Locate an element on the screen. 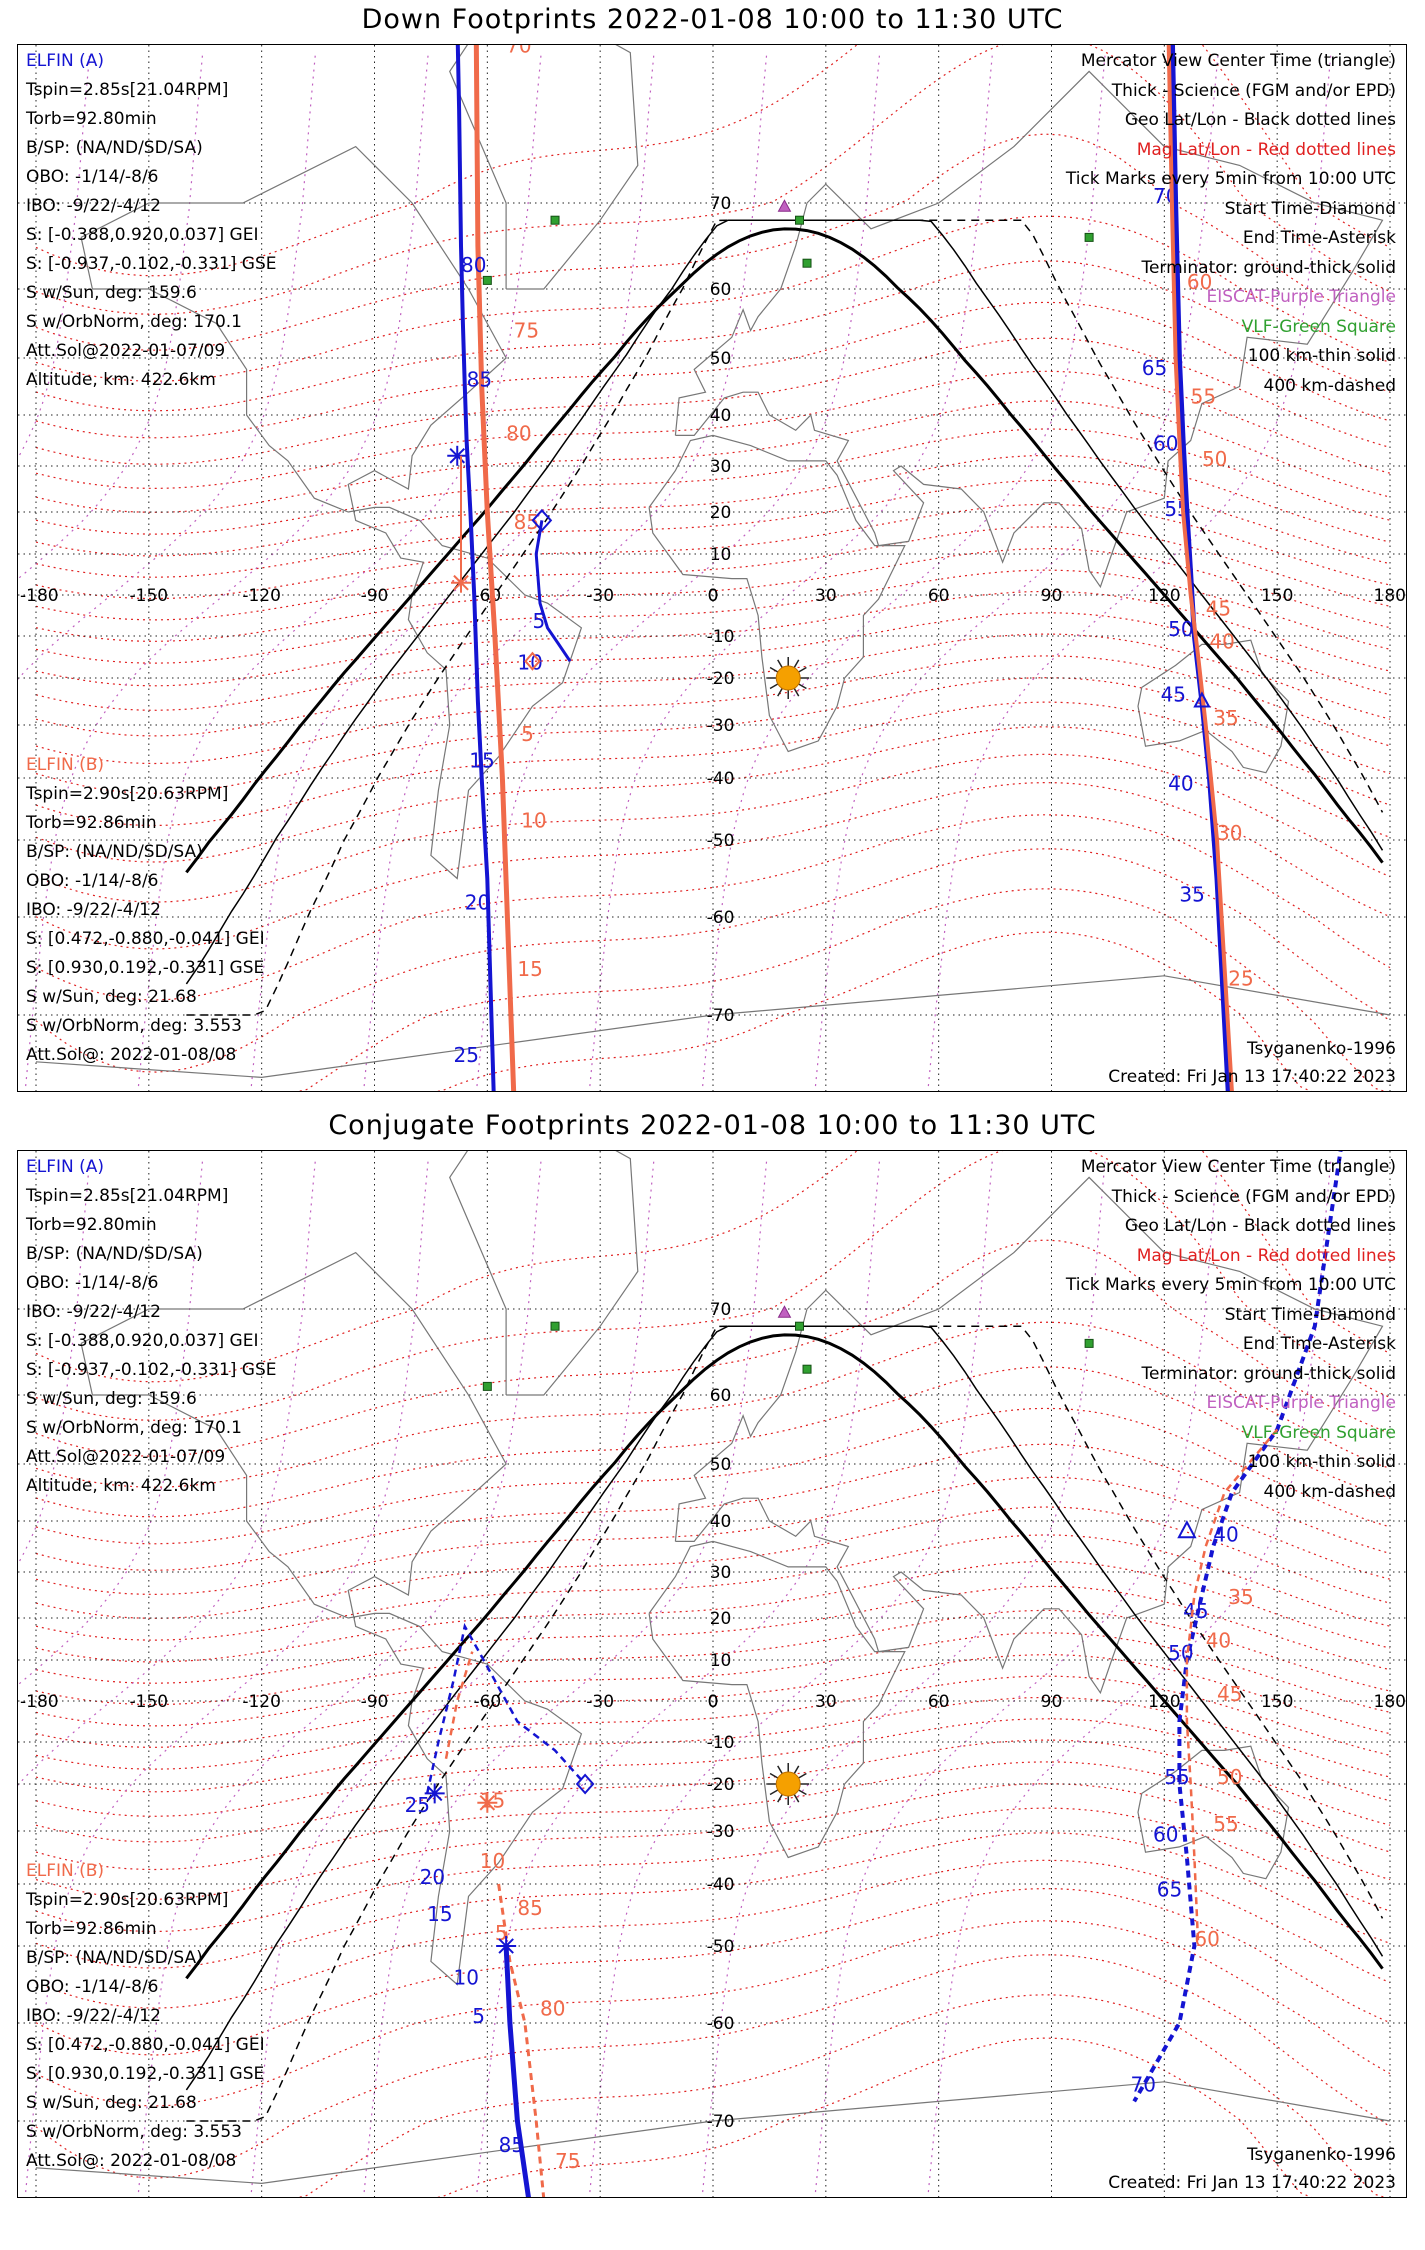 The height and width of the screenshot is (2250, 1425). elfin-b-line: OBO: -1/14/-8/6 is located at coordinates (92, 1987).